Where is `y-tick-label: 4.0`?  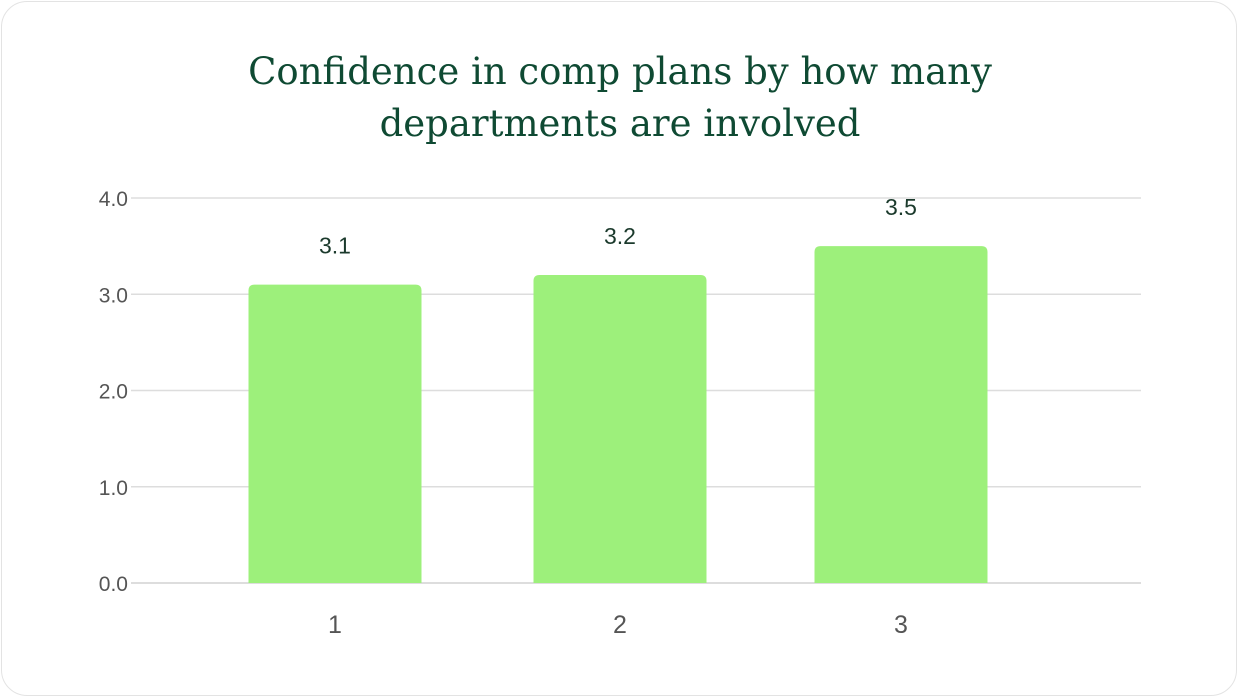 y-tick-label: 4.0 is located at coordinates (113, 199).